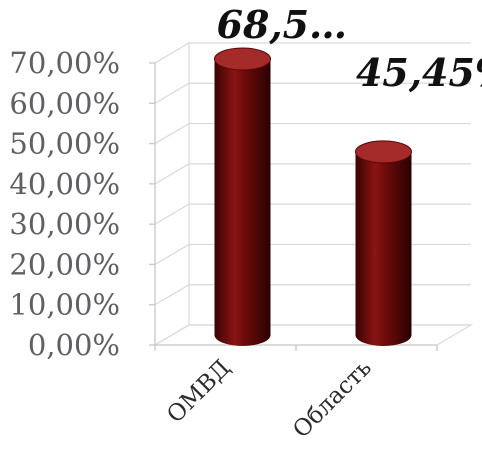  Describe the element at coordinates (64, 103) in the screenshot. I see `y-tick-label: 60,00%` at that location.